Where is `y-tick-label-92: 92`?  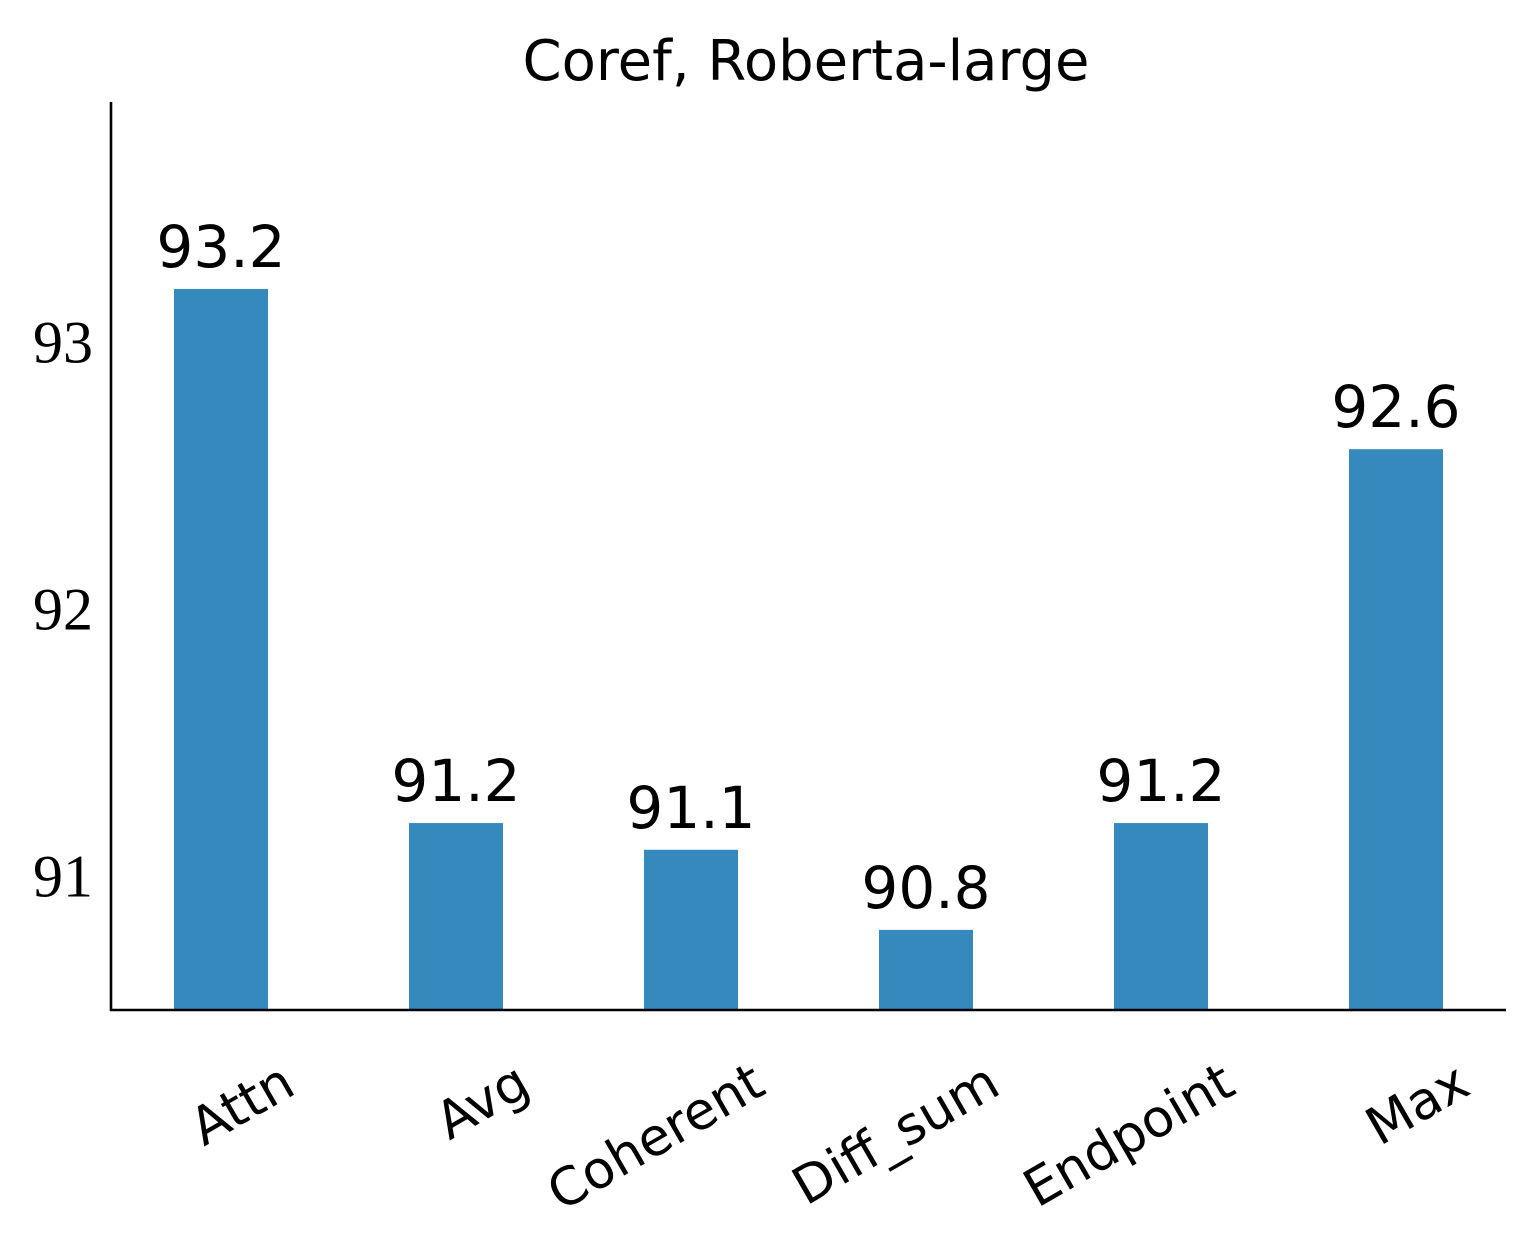
y-tick-label-92: 92 is located at coordinates (63, 609).